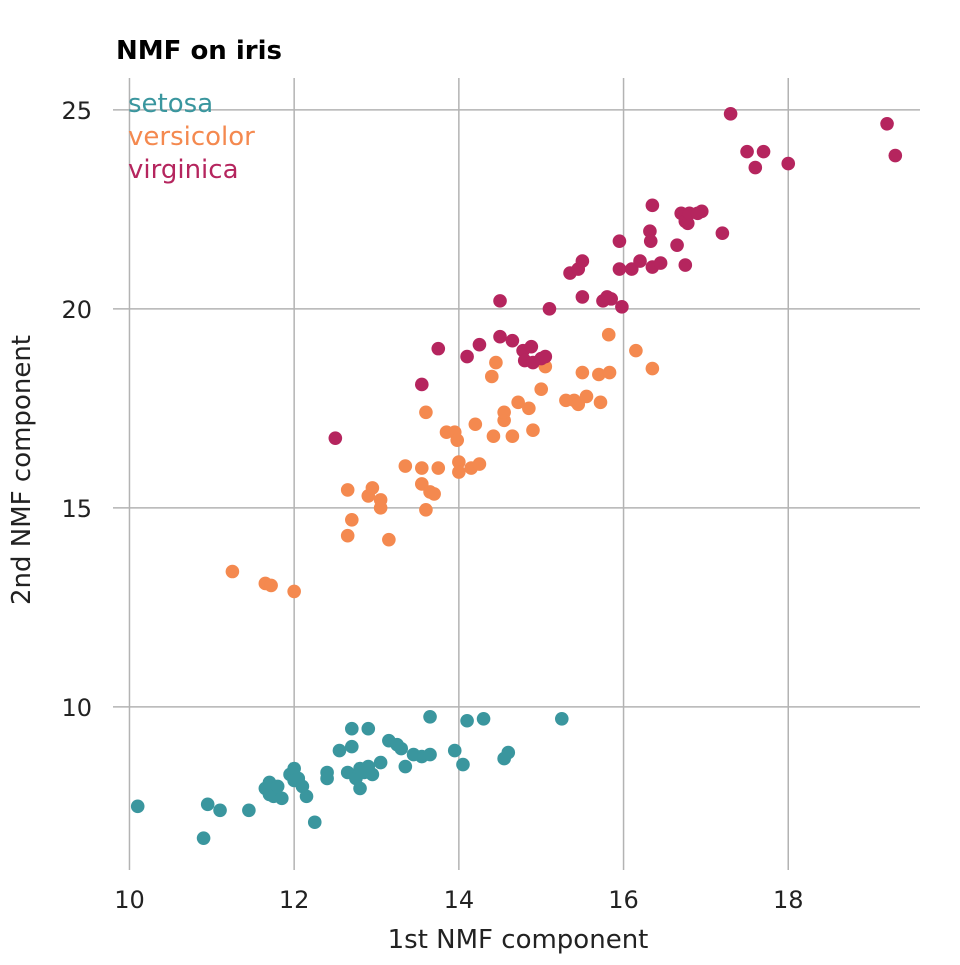 This screenshot has height=965, width=960. I want to click on y-tick-label: 15, so click(76, 509).